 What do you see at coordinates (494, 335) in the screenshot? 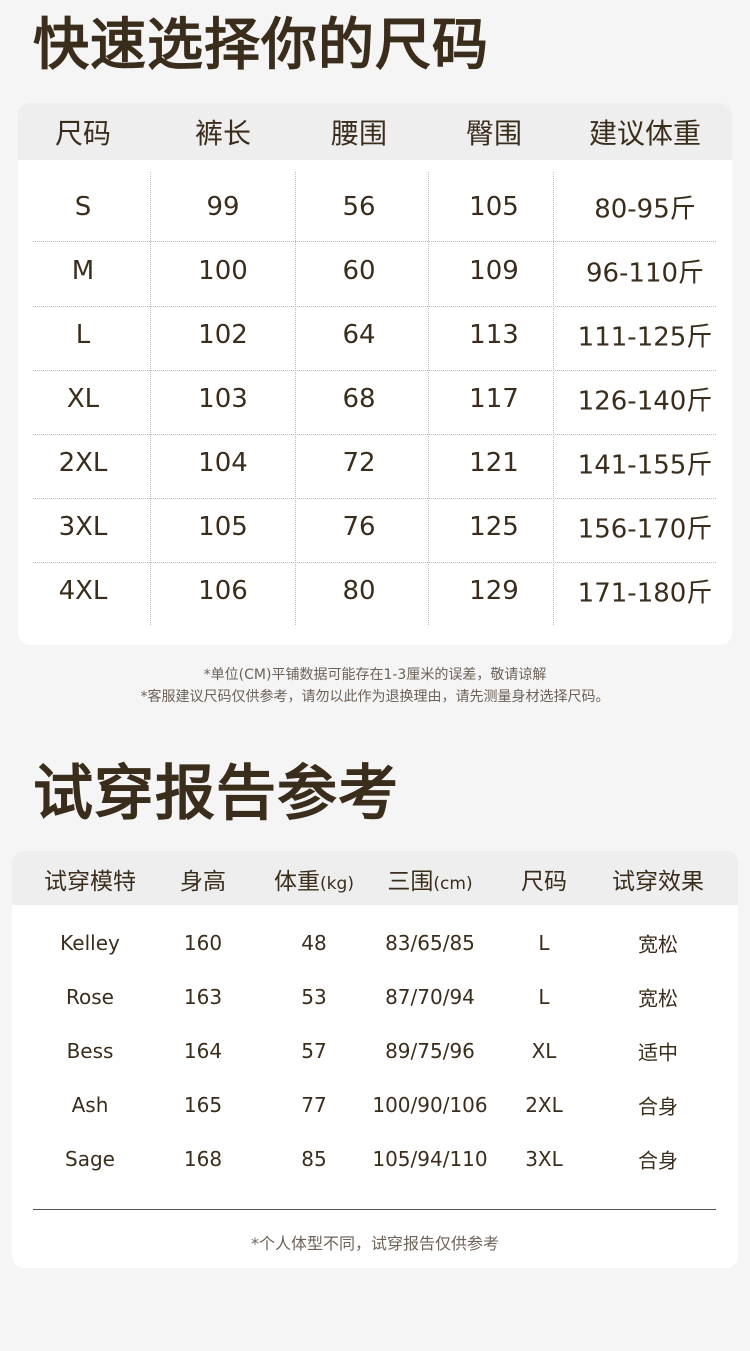
I see `table-cell: 113` at bounding box center [494, 335].